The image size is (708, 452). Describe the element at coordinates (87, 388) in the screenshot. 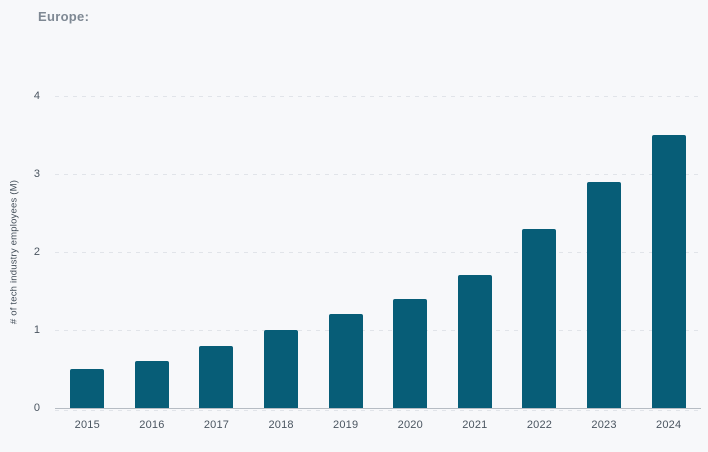

I see `bar-2015` at that location.